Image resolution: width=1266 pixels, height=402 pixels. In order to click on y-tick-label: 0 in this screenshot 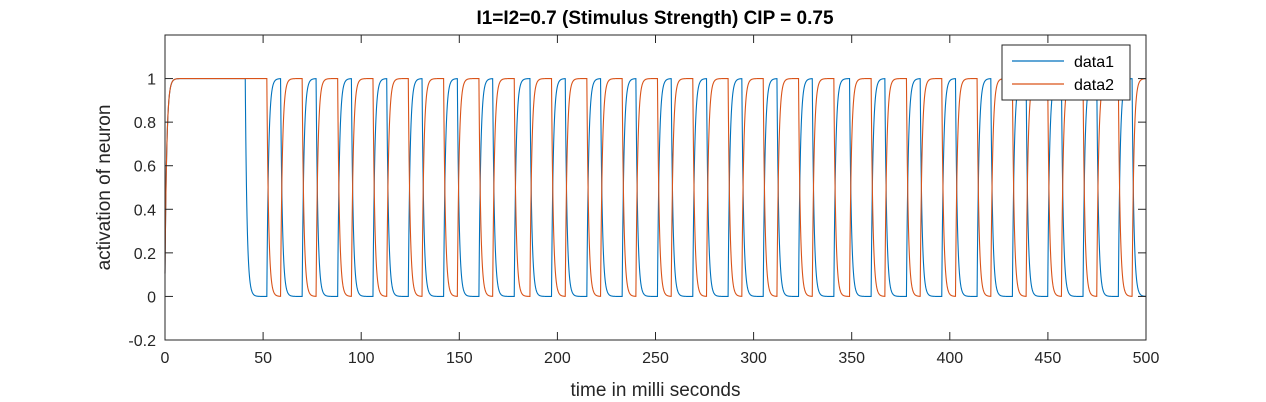, I will do `click(151, 297)`.